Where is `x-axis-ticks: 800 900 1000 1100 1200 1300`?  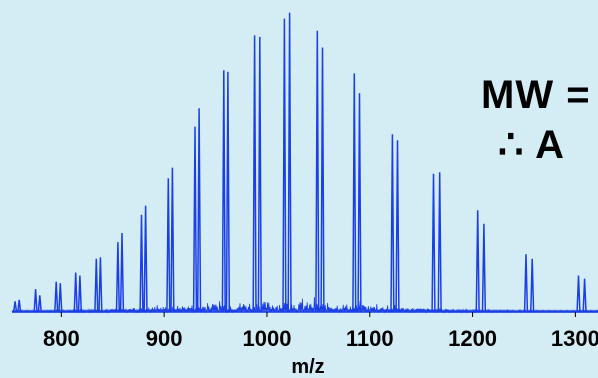 x-axis-ticks: 800 900 1000 1100 1200 1300 is located at coordinates (320, 331).